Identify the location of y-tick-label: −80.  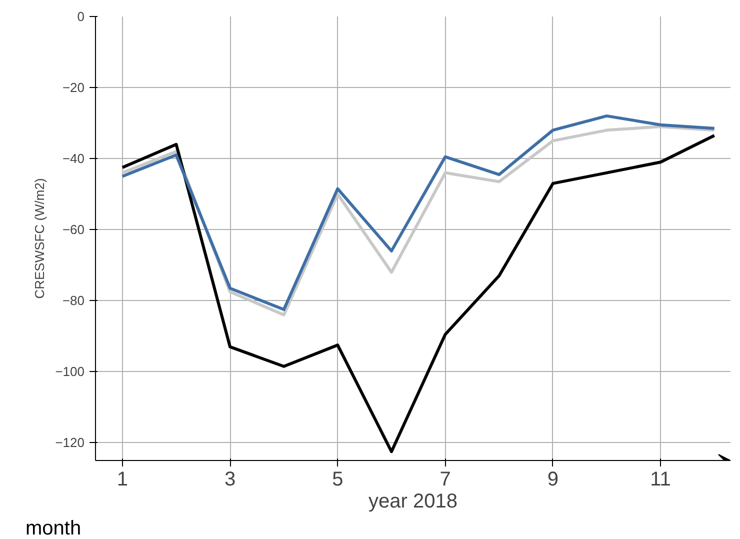
(73, 300).